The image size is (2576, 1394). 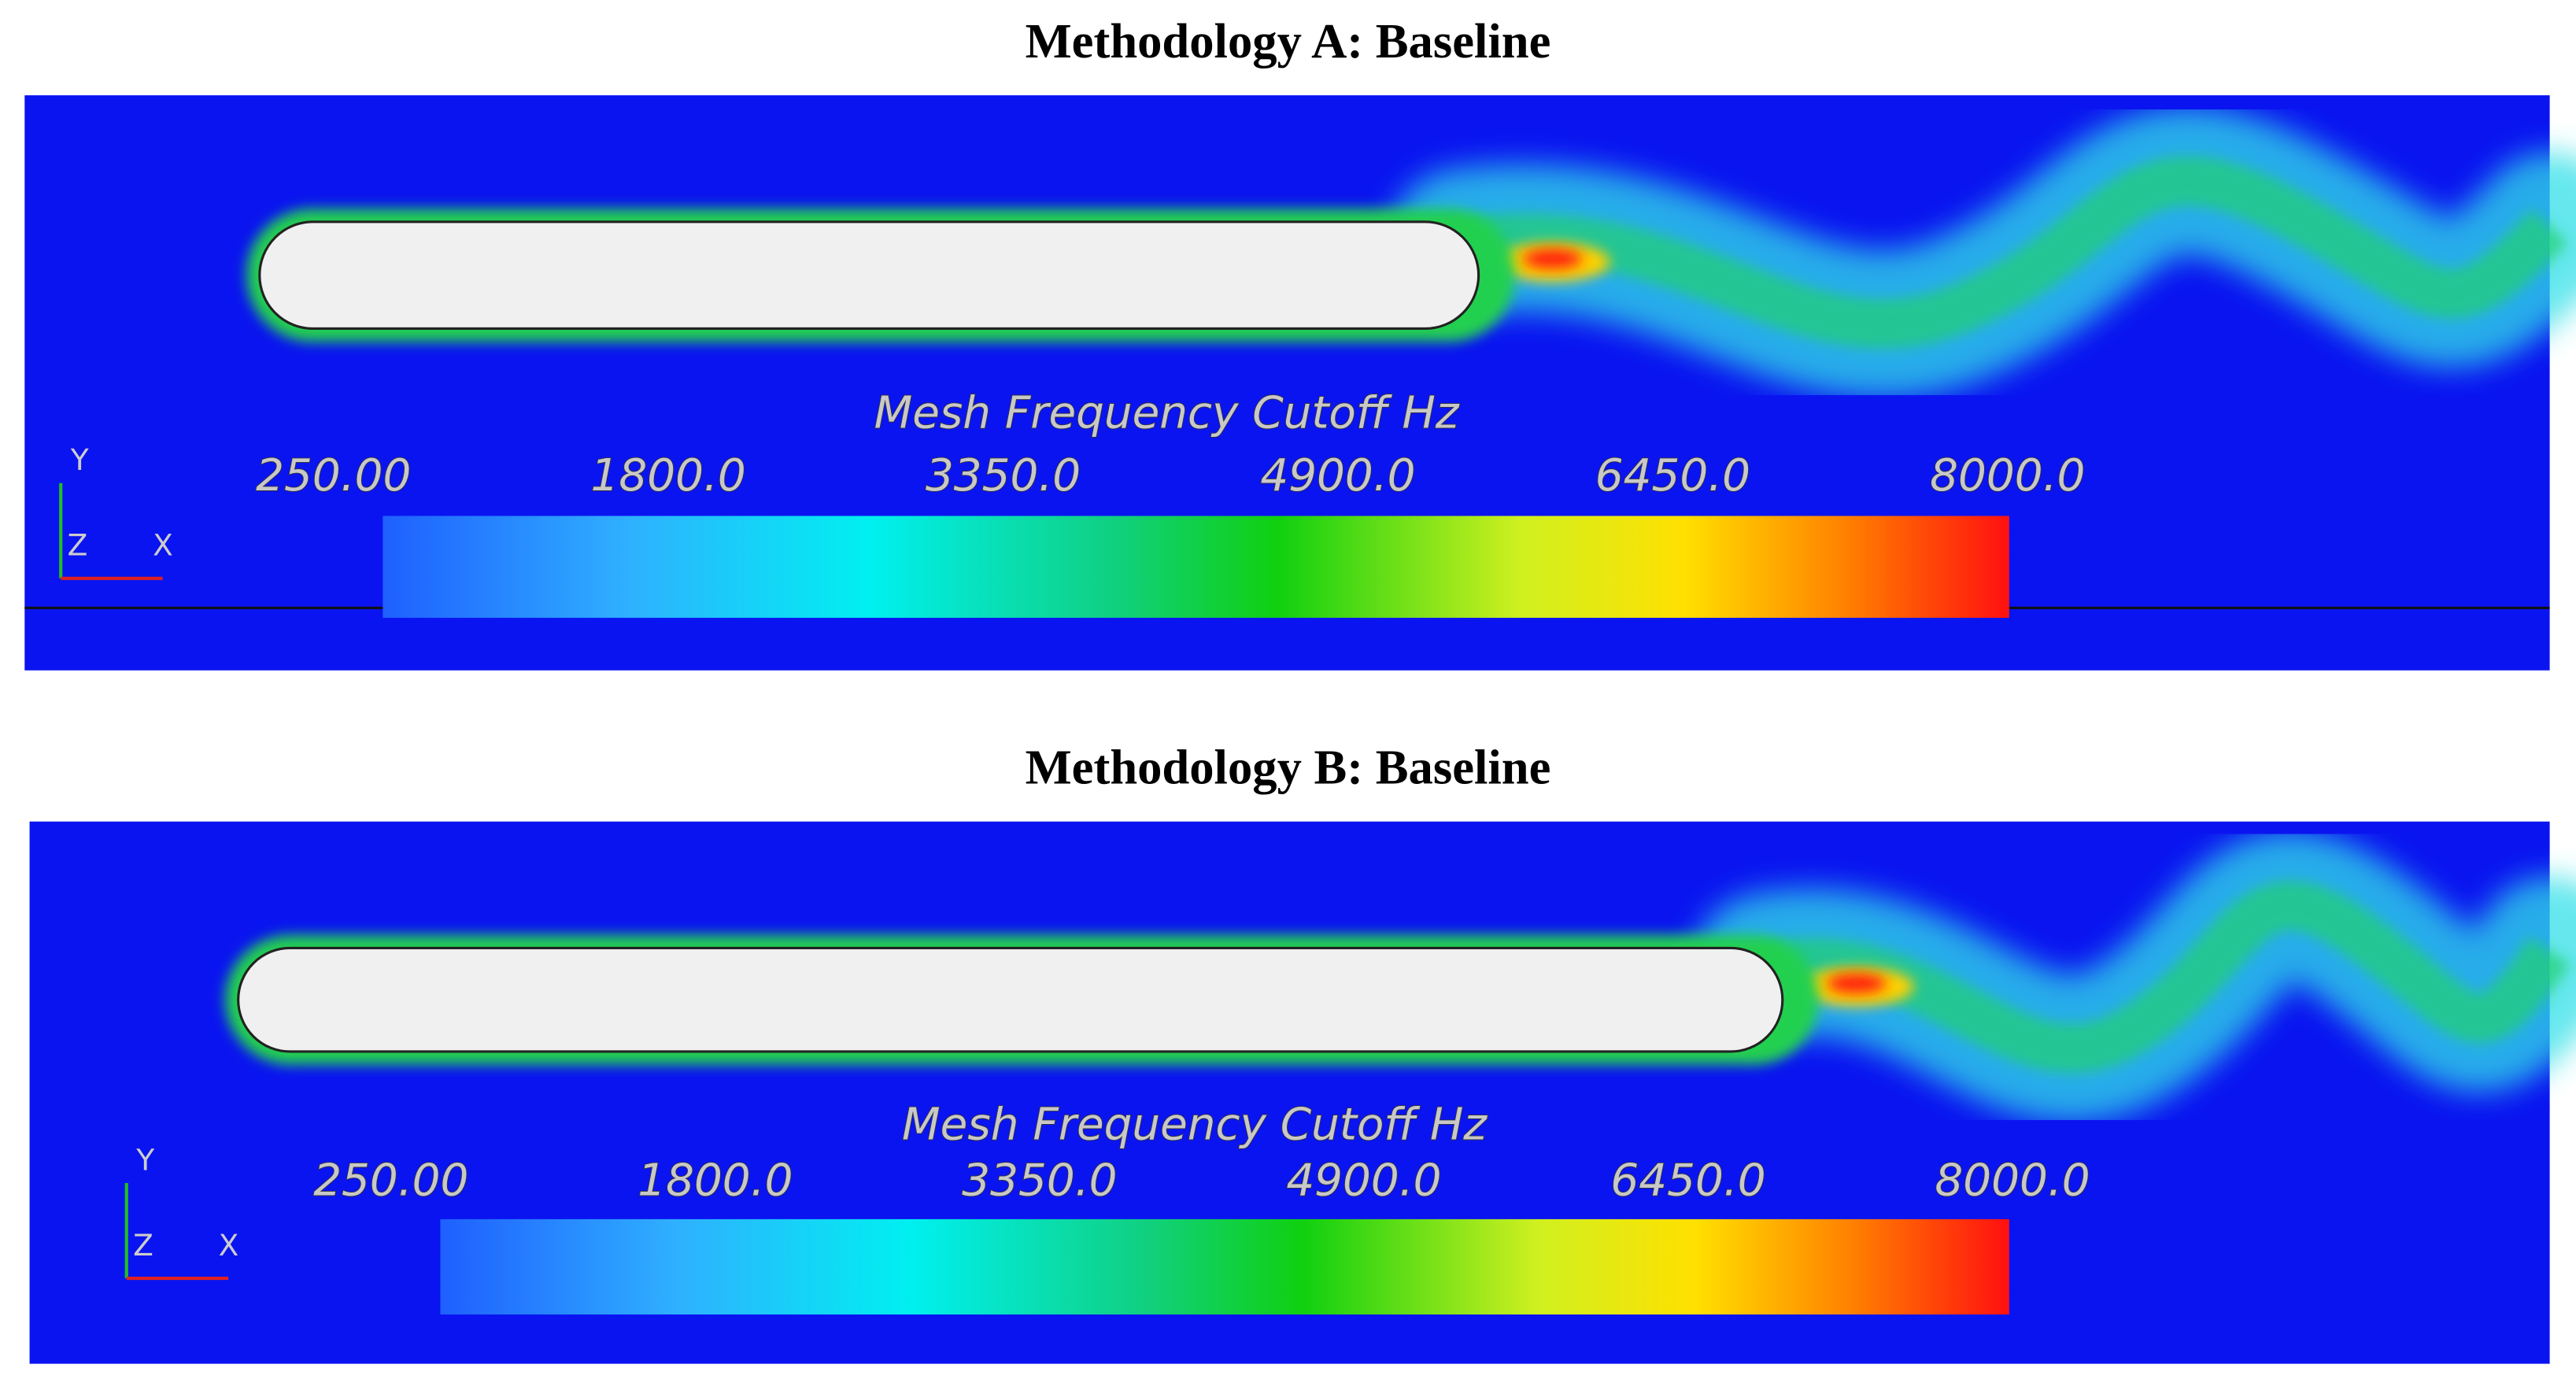 I want to click on panel-title: Methodology A: Baseline, so click(x=1288, y=40).